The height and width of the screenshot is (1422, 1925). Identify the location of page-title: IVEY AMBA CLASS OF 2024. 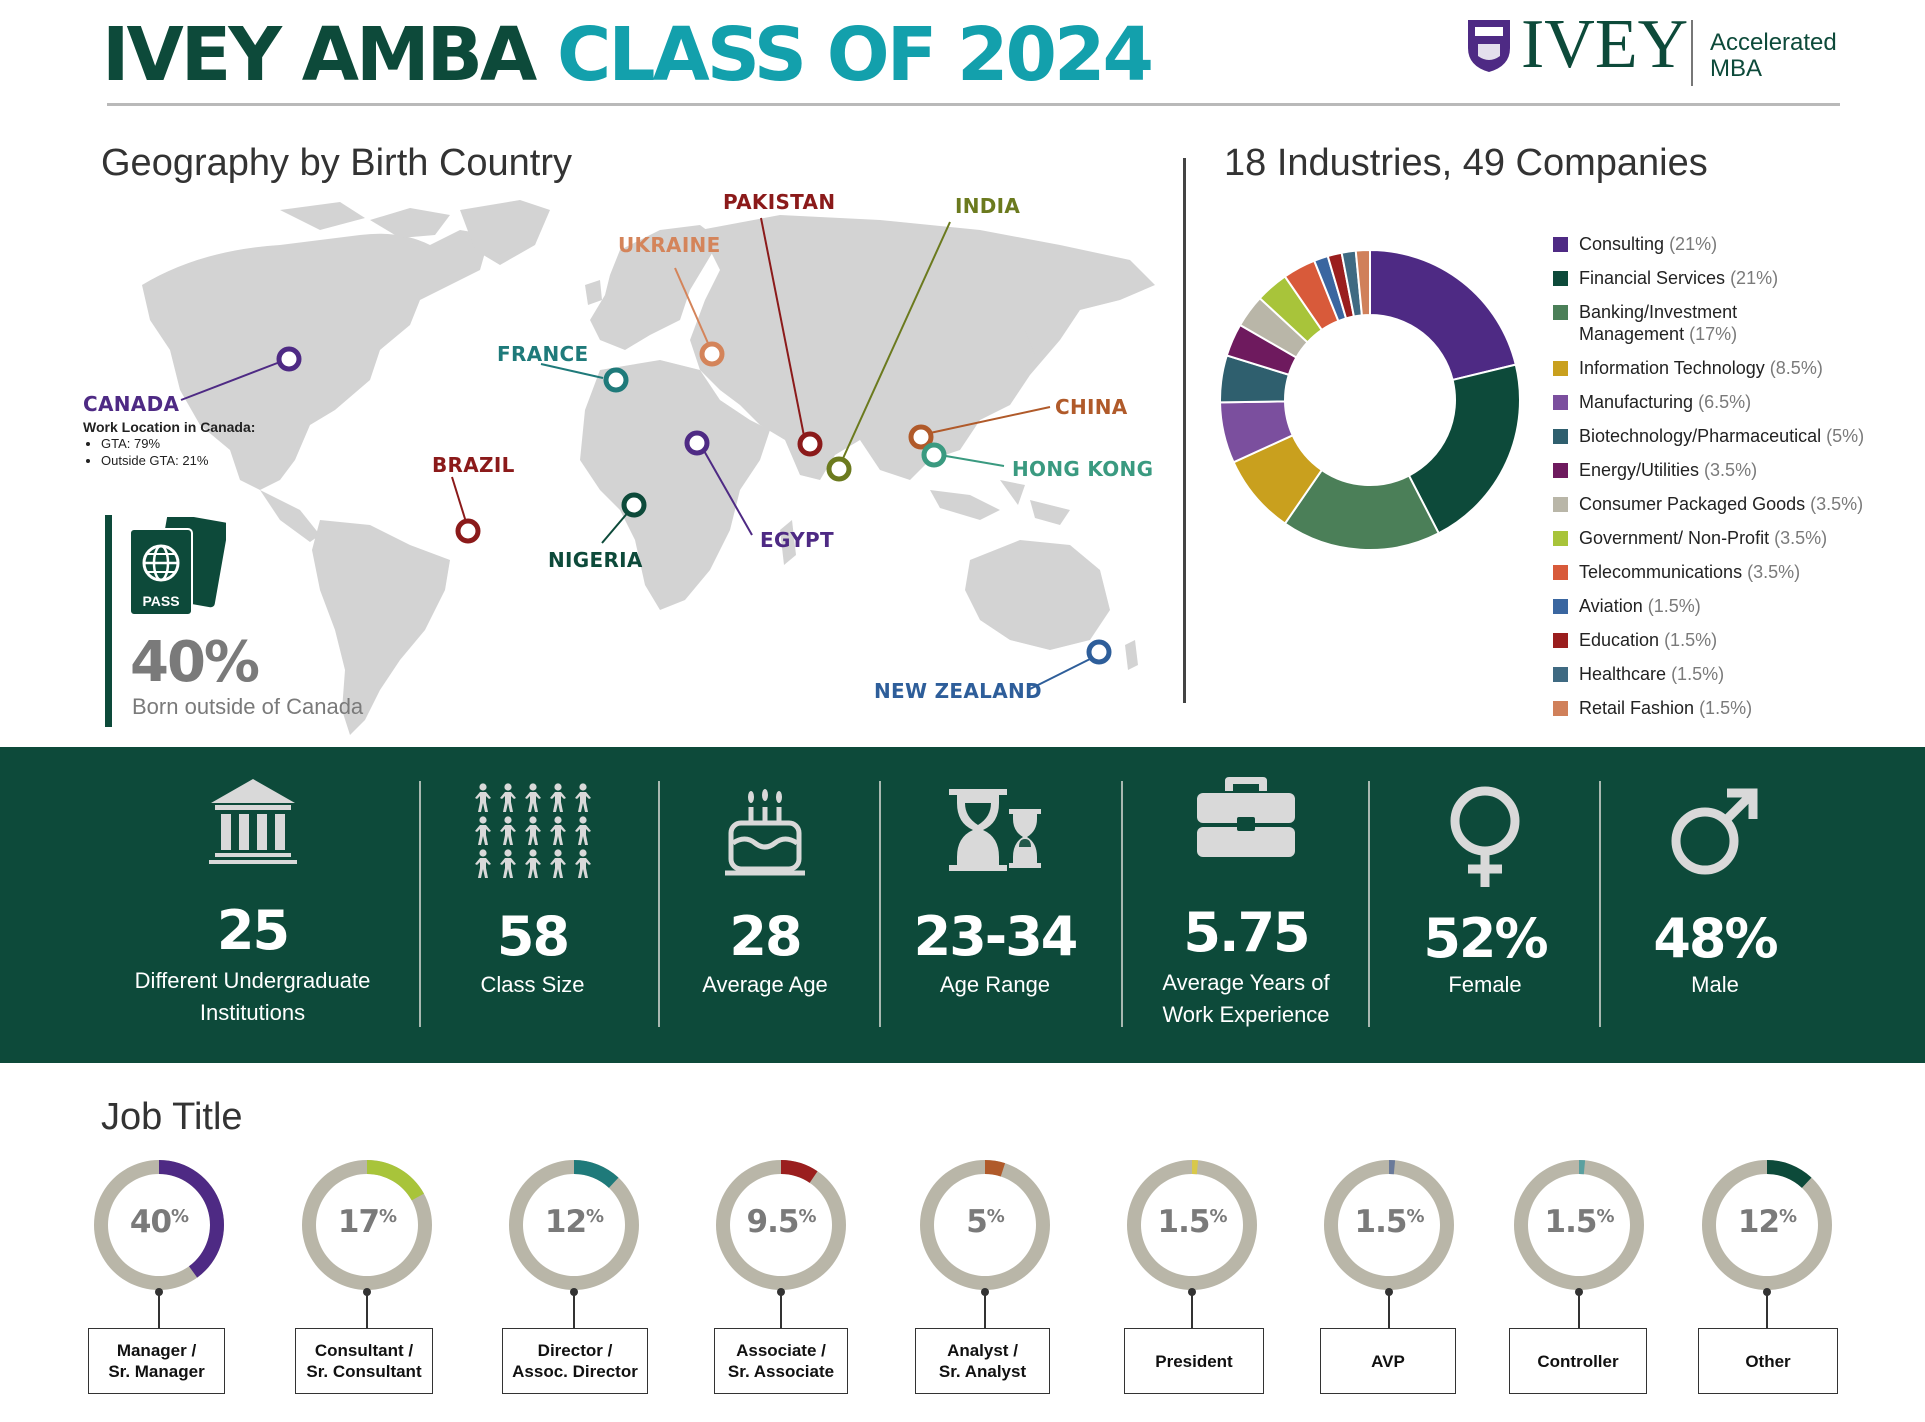
(628, 55).